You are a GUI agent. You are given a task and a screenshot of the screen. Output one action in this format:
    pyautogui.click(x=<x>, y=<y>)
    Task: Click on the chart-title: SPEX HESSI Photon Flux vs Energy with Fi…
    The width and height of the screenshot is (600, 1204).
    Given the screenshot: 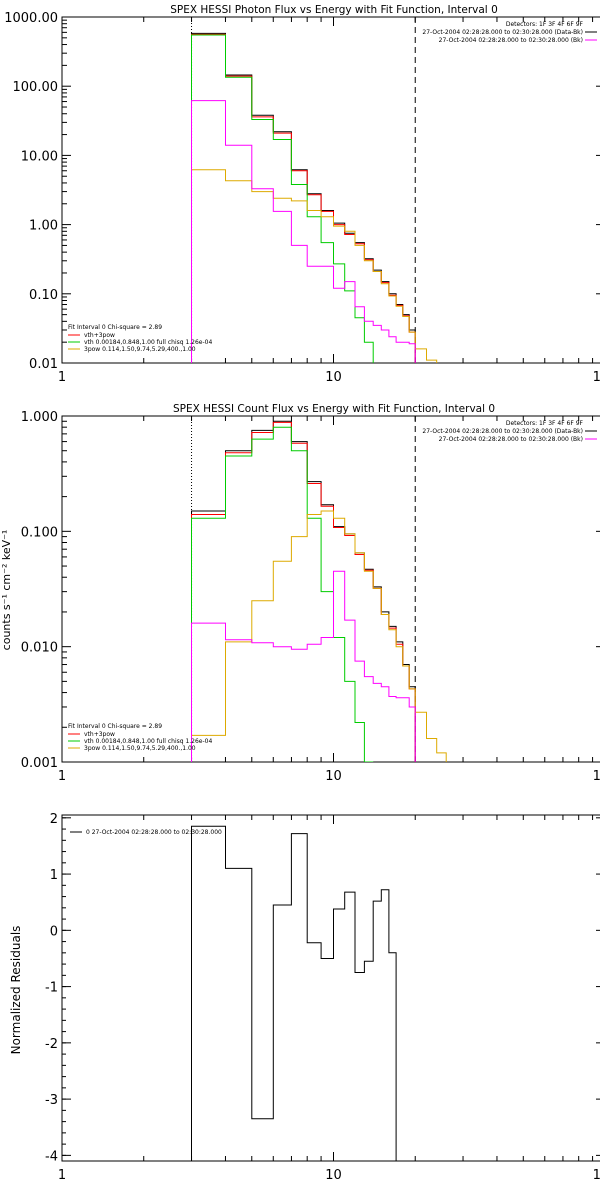 What is the action you would take?
    pyautogui.click(x=334, y=10)
    